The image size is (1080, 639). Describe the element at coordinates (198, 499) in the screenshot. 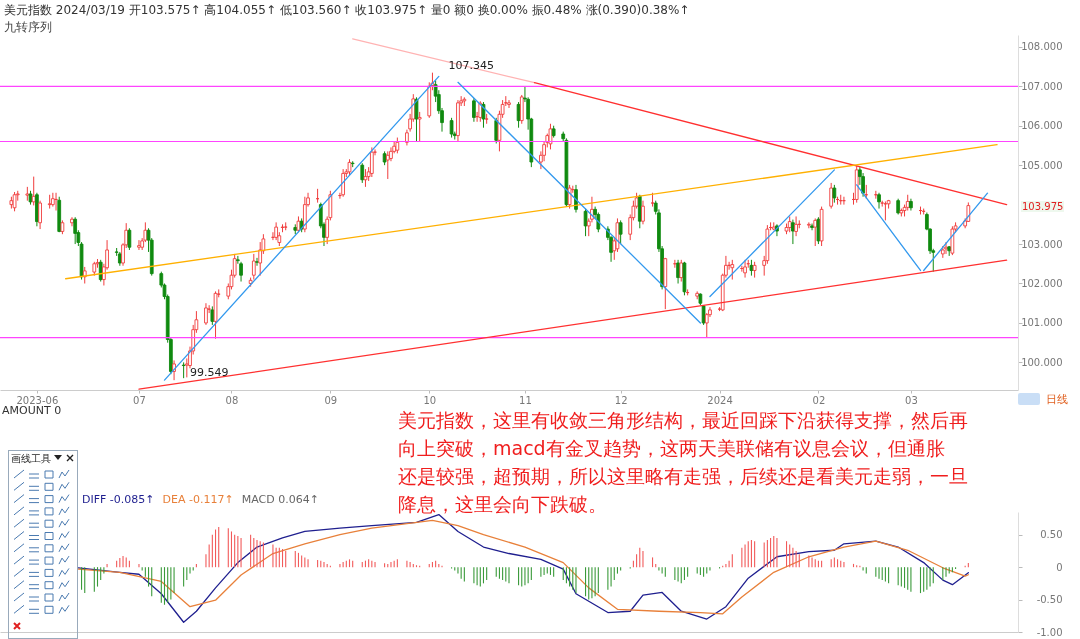

I see `text: DEA -0.117↑` at that location.